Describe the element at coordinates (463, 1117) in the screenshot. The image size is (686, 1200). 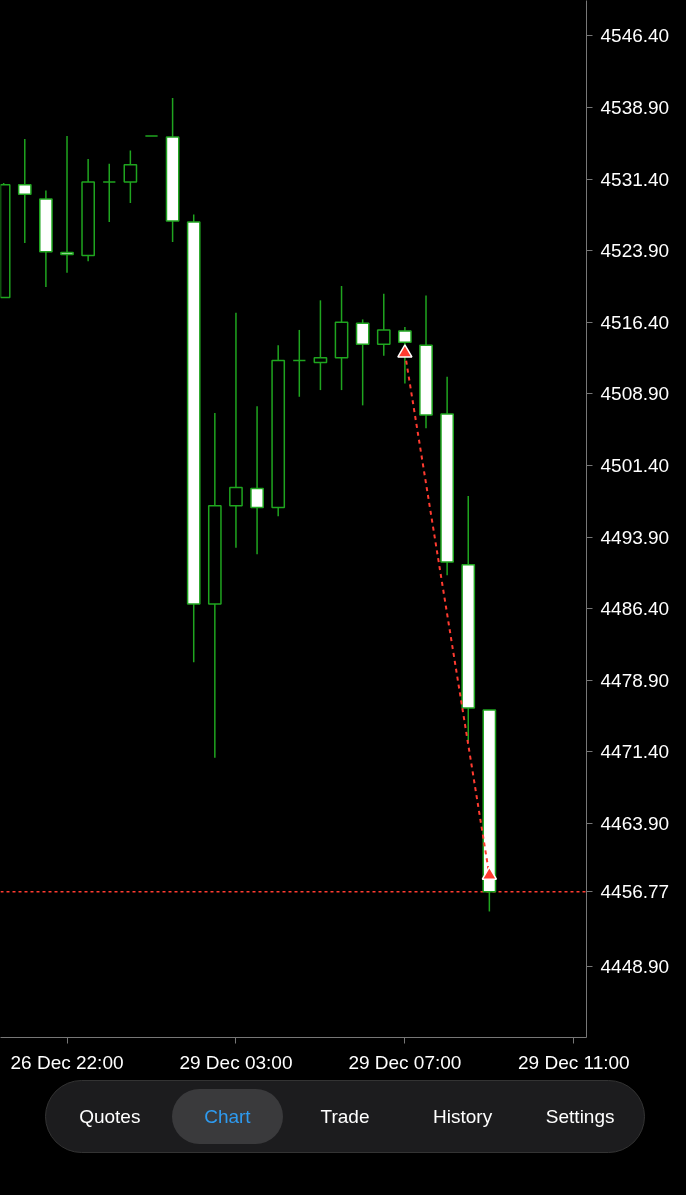
I see `text: History` at that location.